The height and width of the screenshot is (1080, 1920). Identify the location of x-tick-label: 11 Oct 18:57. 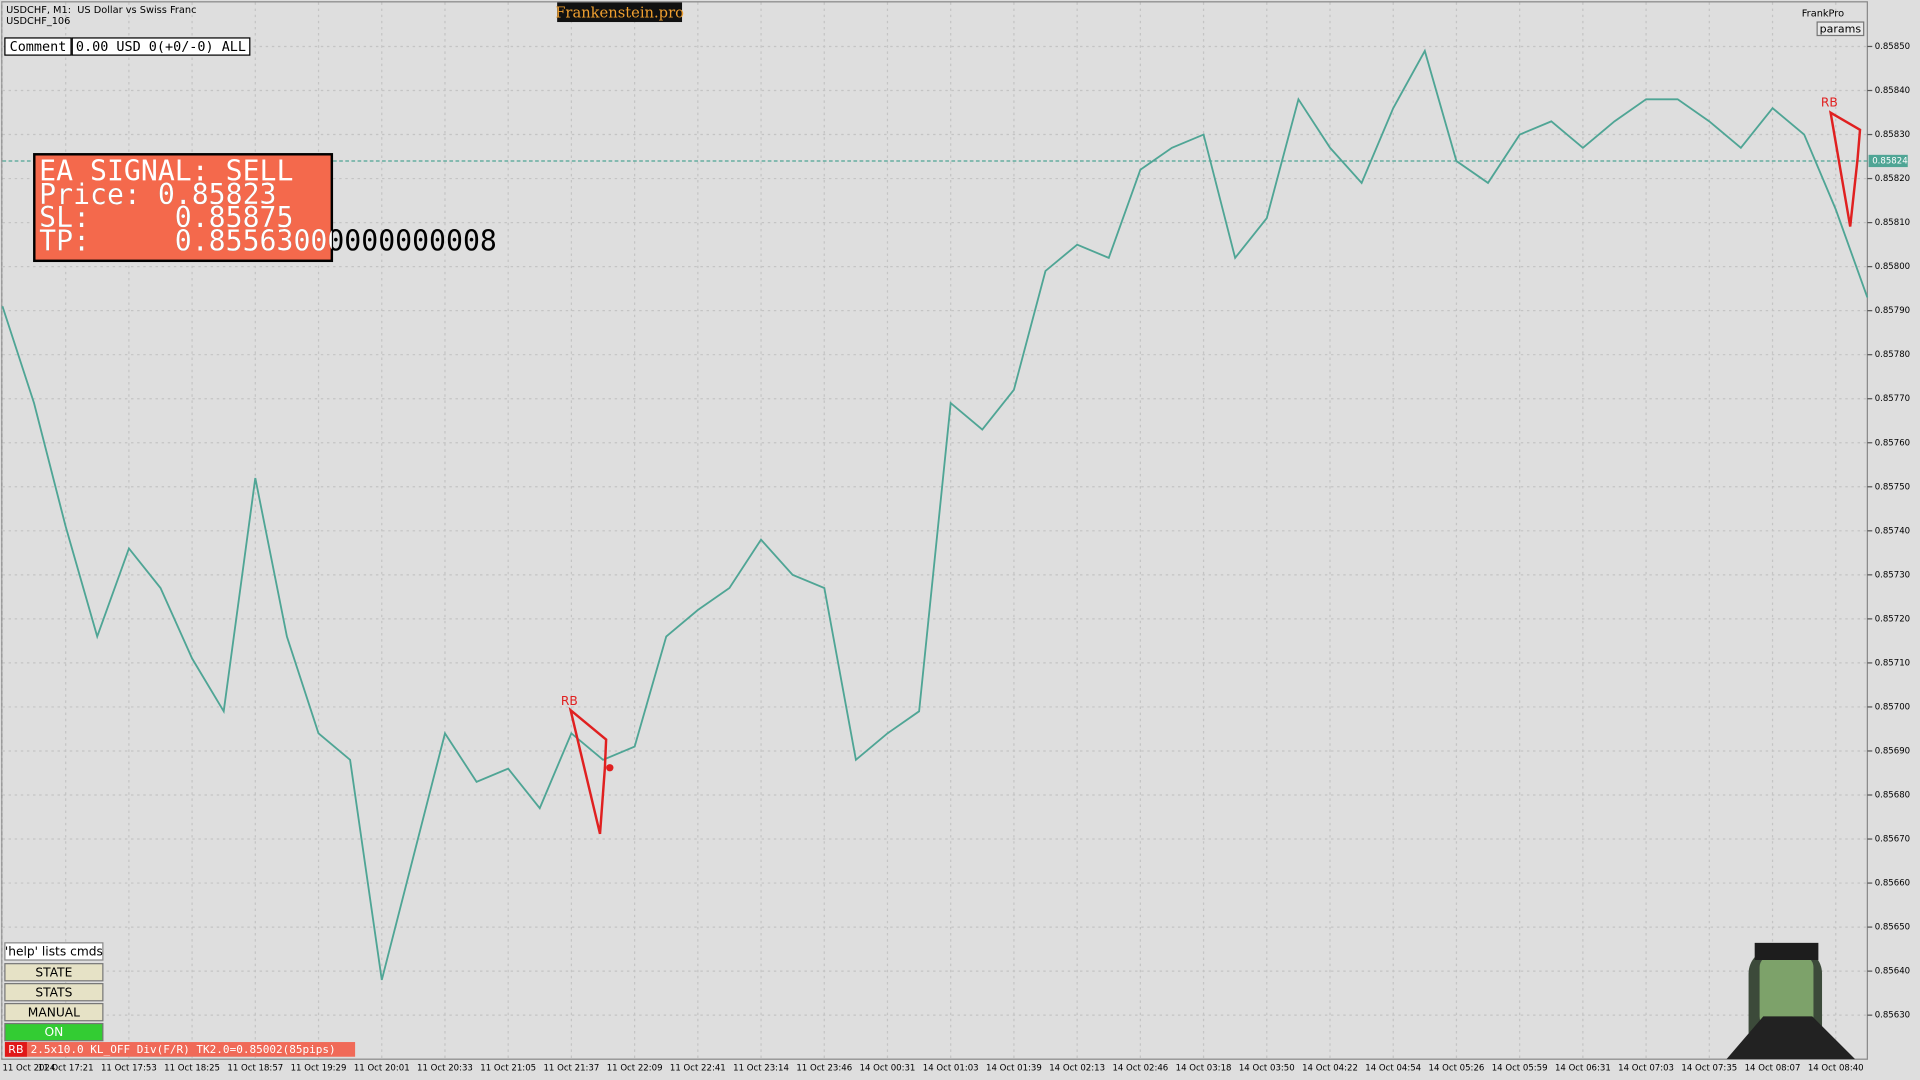
(255, 1068).